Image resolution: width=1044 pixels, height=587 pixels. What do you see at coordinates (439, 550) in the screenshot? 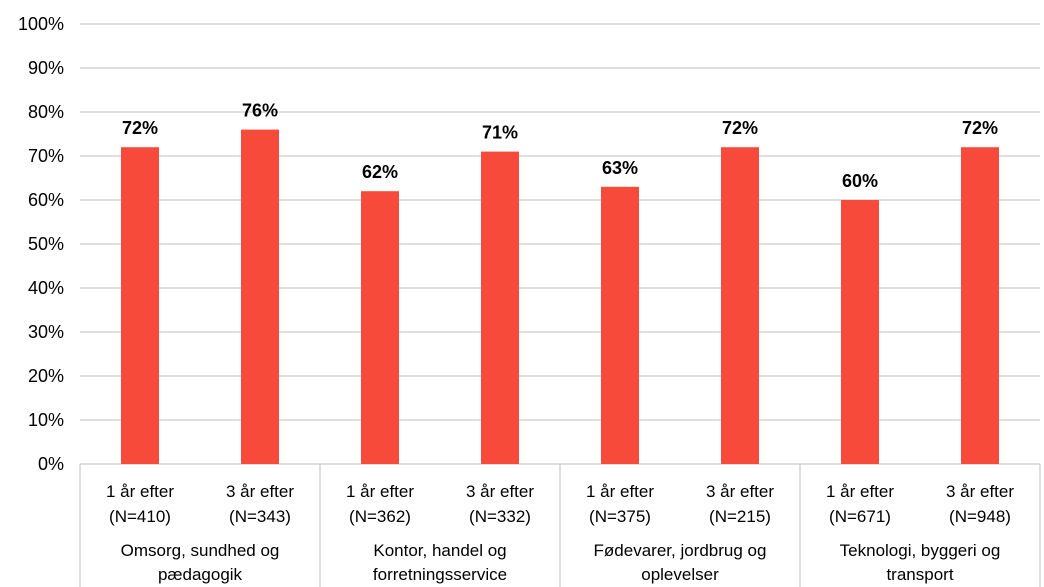
I see `group-label: Kontor, handel og` at bounding box center [439, 550].